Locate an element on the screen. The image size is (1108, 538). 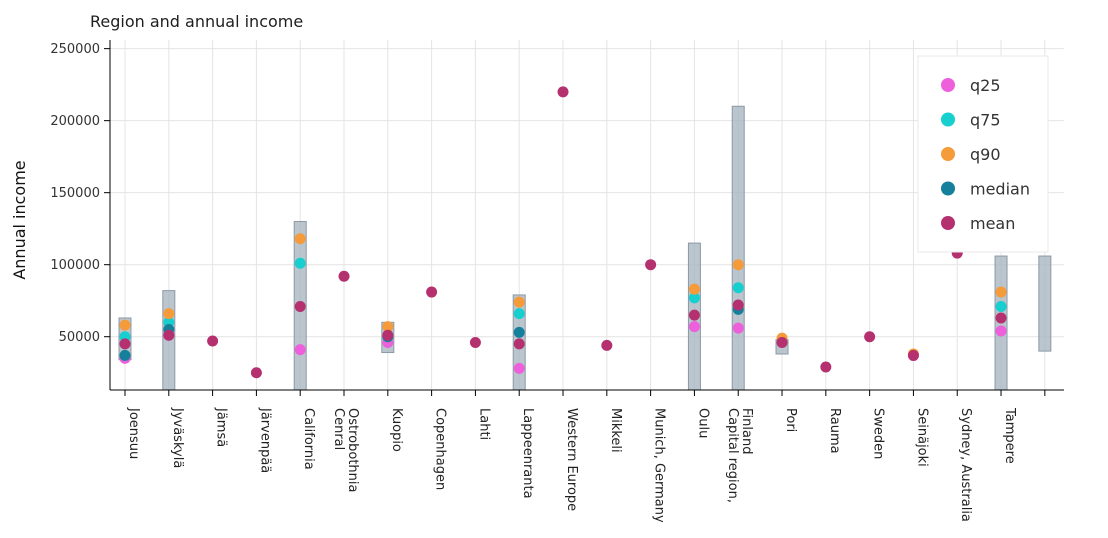
legend-label-median: median is located at coordinates (1000, 189).